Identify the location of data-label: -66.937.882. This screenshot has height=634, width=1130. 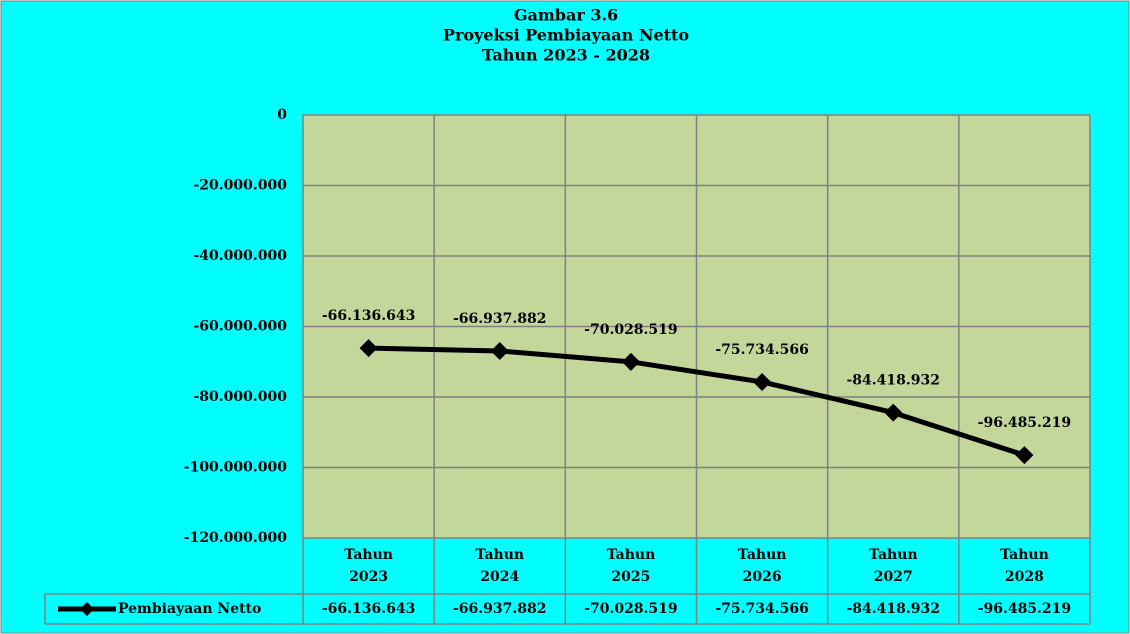
(500, 319).